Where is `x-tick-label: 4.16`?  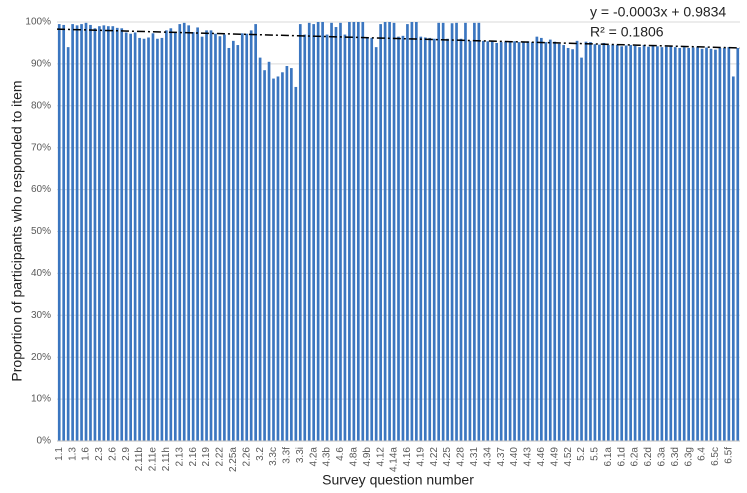
x-tick-label: 4.16 is located at coordinates (407, 457).